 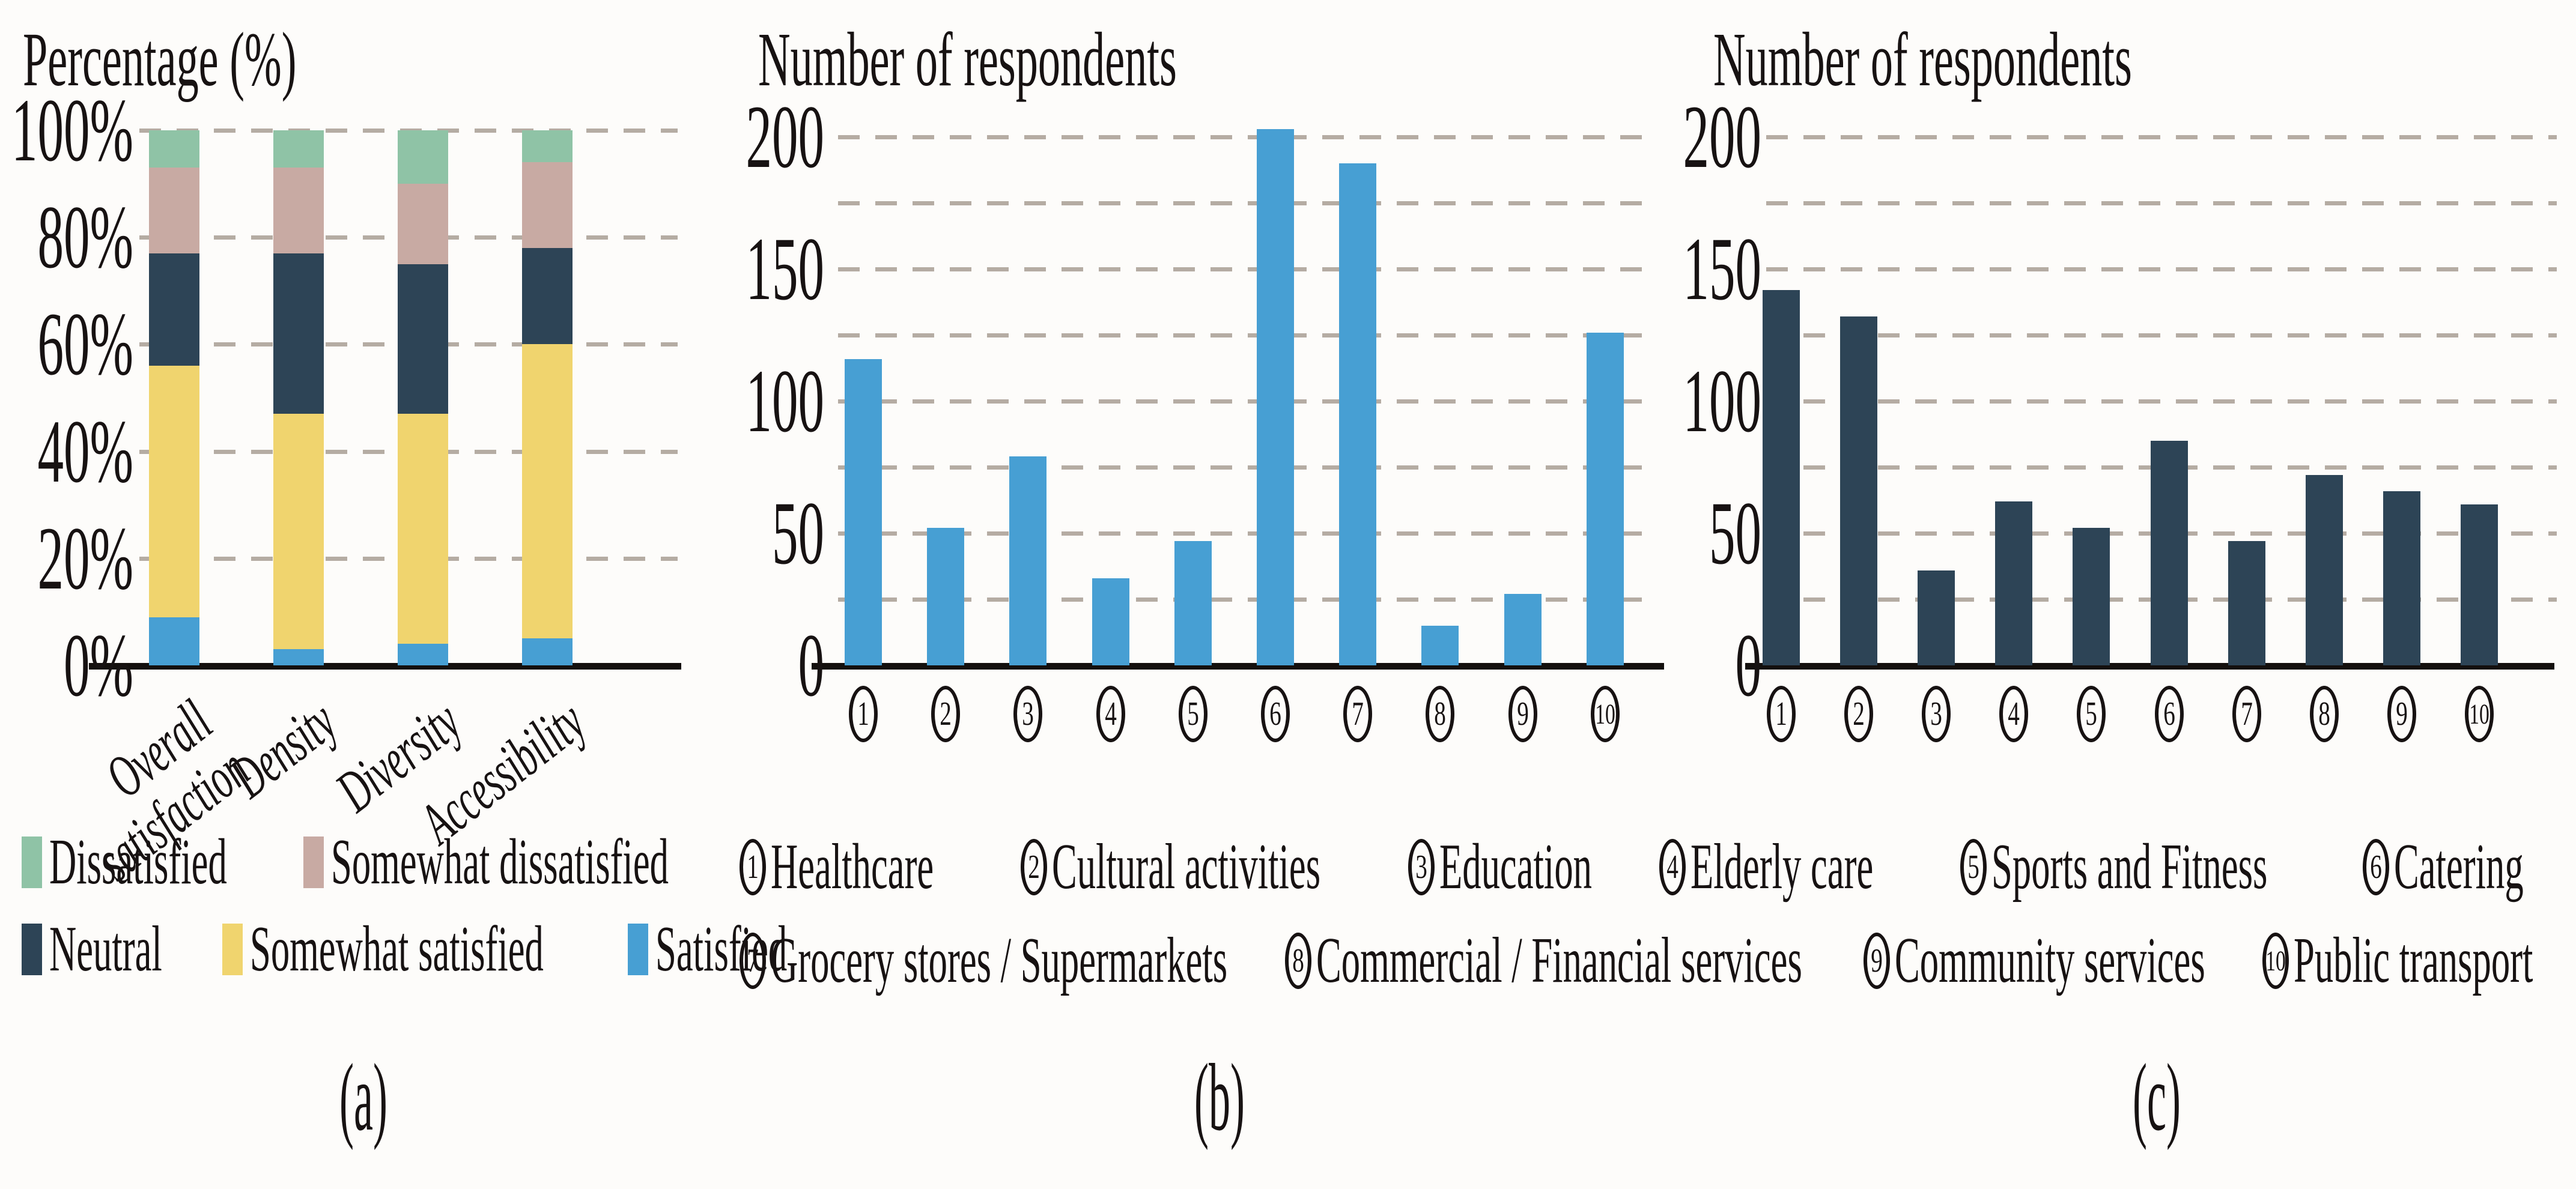 I want to click on service-legend-circle: 6, so click(x=2376, y=867).